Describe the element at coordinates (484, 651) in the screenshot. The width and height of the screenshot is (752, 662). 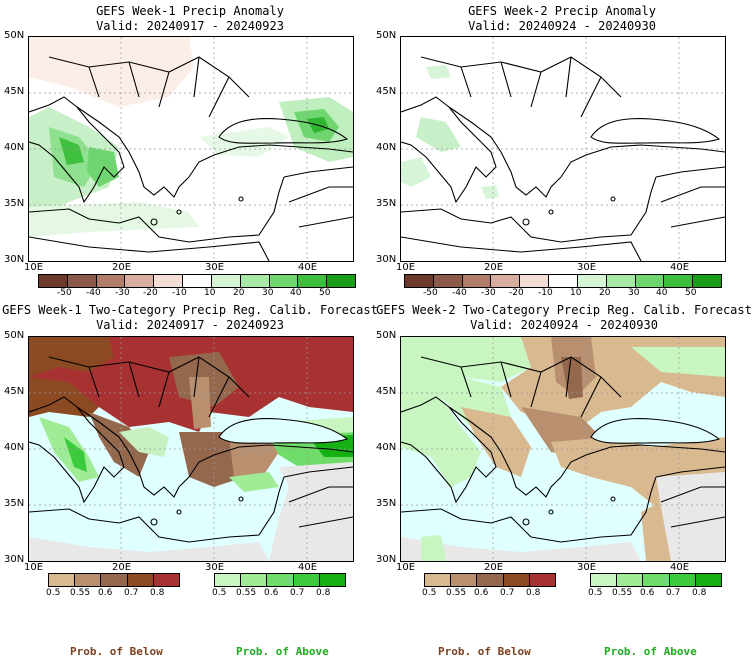
I see `prob-below-label-week2: Prob. of Below` at that location.